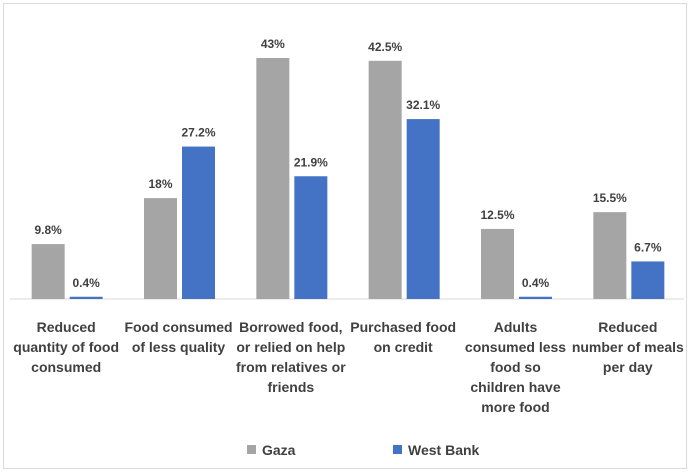  What do you see at coordinates (178, 327) in the screenshot?
I see `category-label-1-line-0: Food consumed` at bounding box center [178, 327].